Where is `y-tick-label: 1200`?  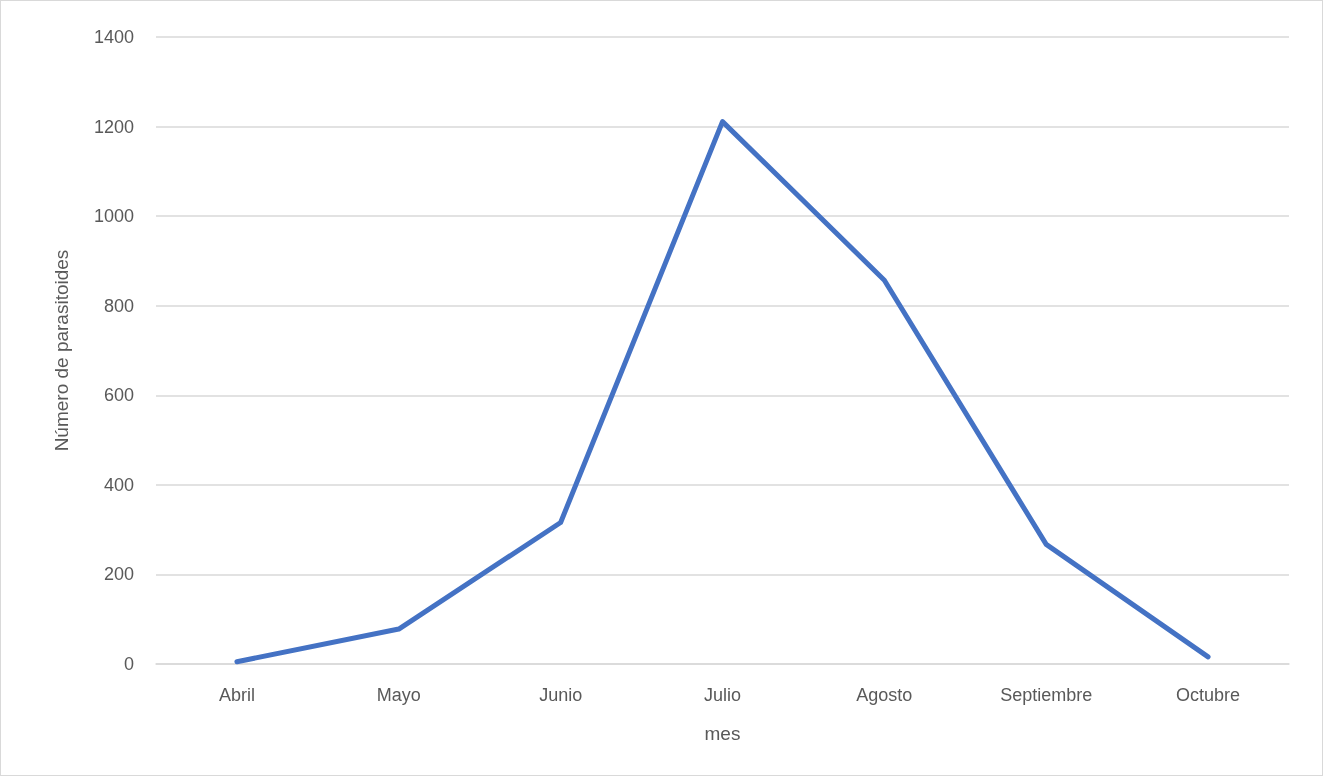 y-tick-label: 1200 is located at coordinates (113, 126).